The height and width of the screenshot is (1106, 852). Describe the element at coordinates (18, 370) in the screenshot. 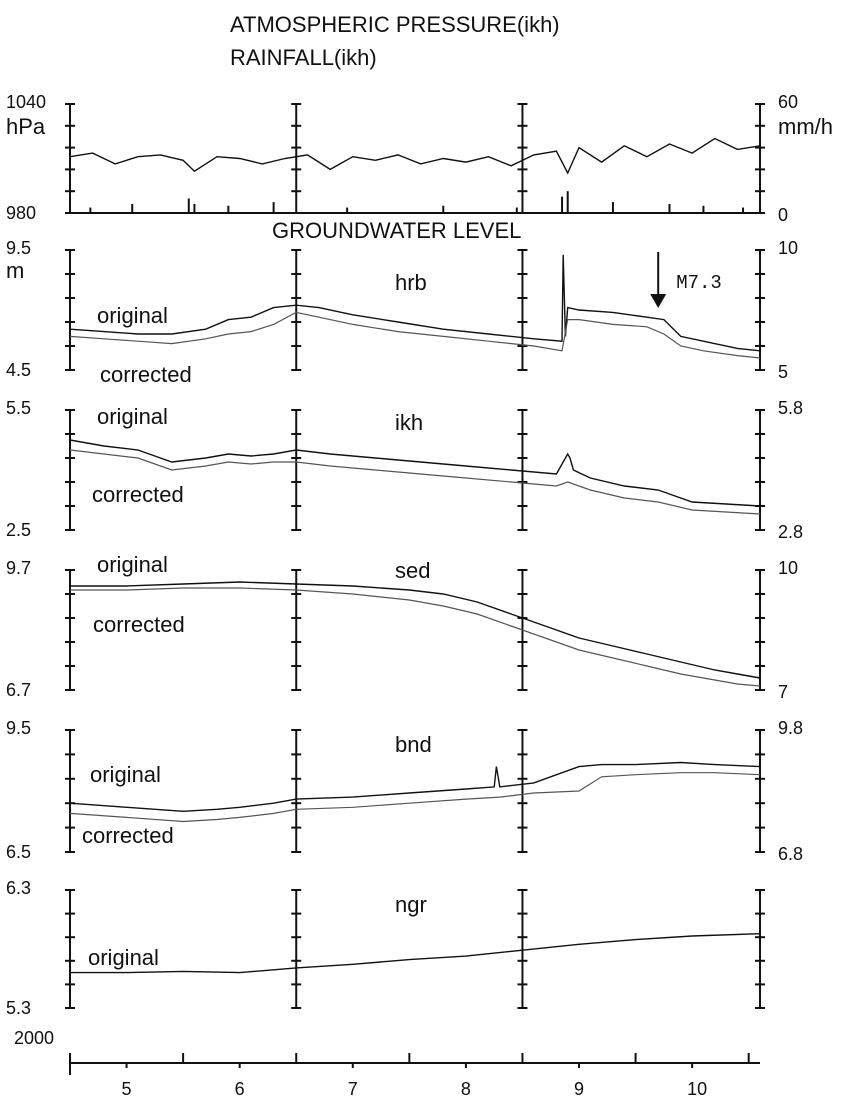

I see `panel-hrb-ymin-label: 4.5` at that location.